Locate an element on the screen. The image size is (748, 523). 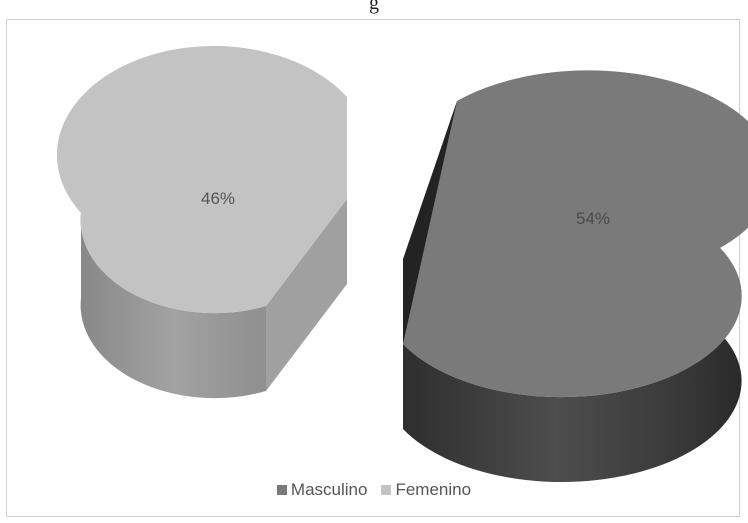
chart-legend: Masculino Femenino is located at coordinates (374, 490).